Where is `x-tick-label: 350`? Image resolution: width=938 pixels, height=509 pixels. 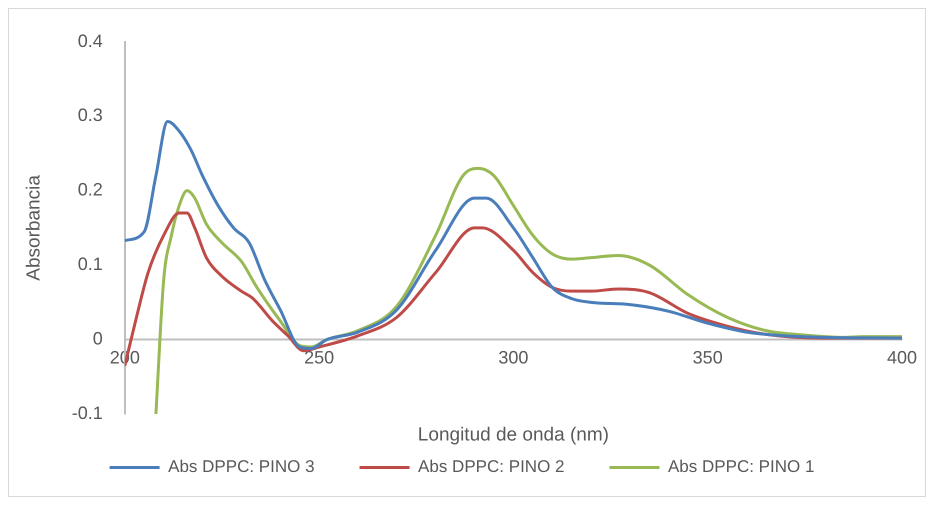 x-tick-label: 350 is located at coordinates (707, 357).